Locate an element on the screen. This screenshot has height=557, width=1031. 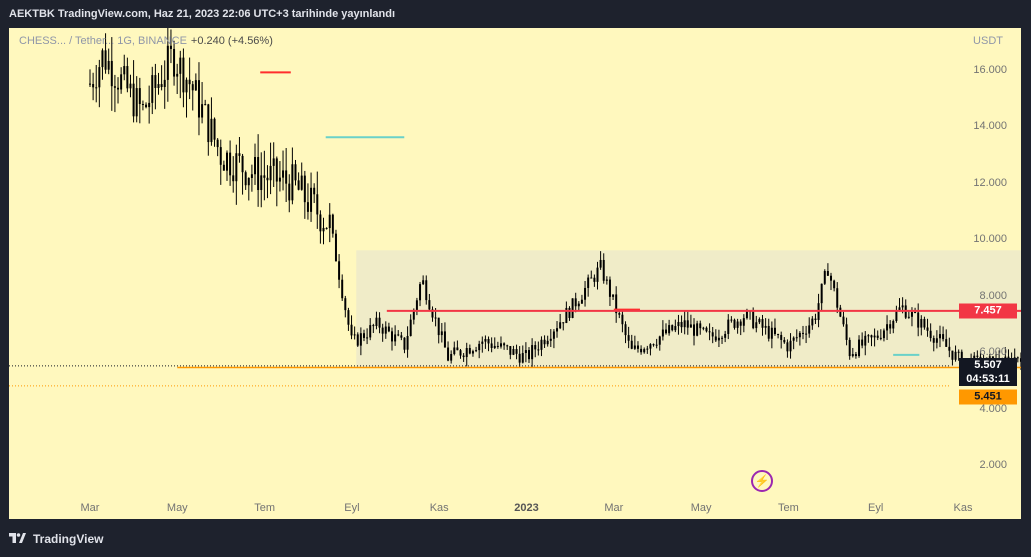
lightning-icon: ⚡ is located at coordinates (762, 481).